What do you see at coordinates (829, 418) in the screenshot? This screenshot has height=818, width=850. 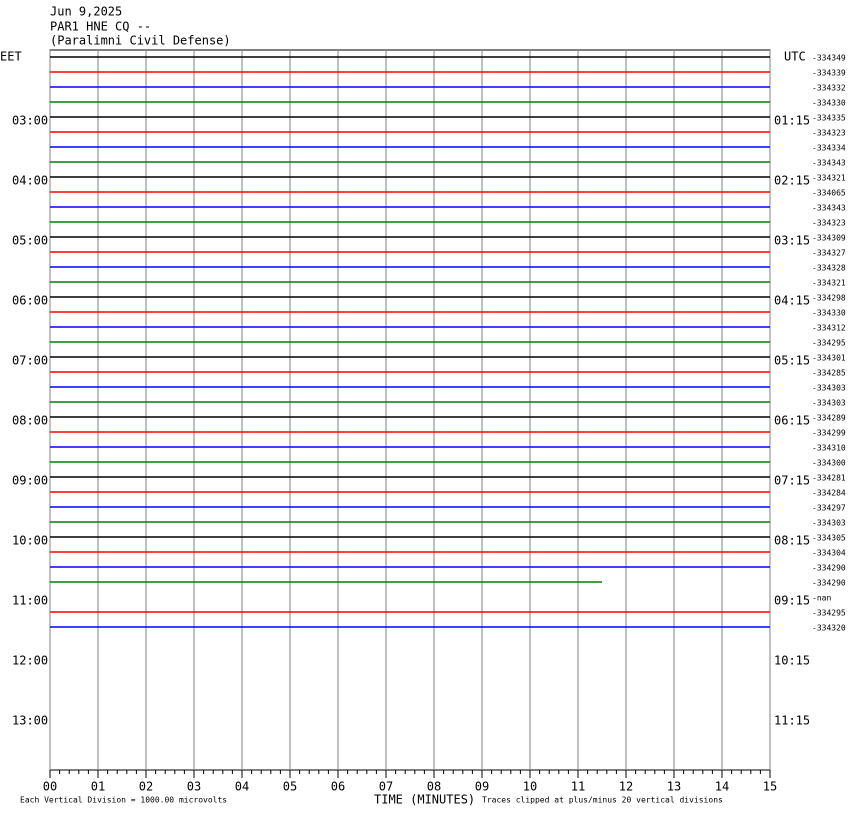 I see `offset-label: -334289` at bounding box center [829, 418].